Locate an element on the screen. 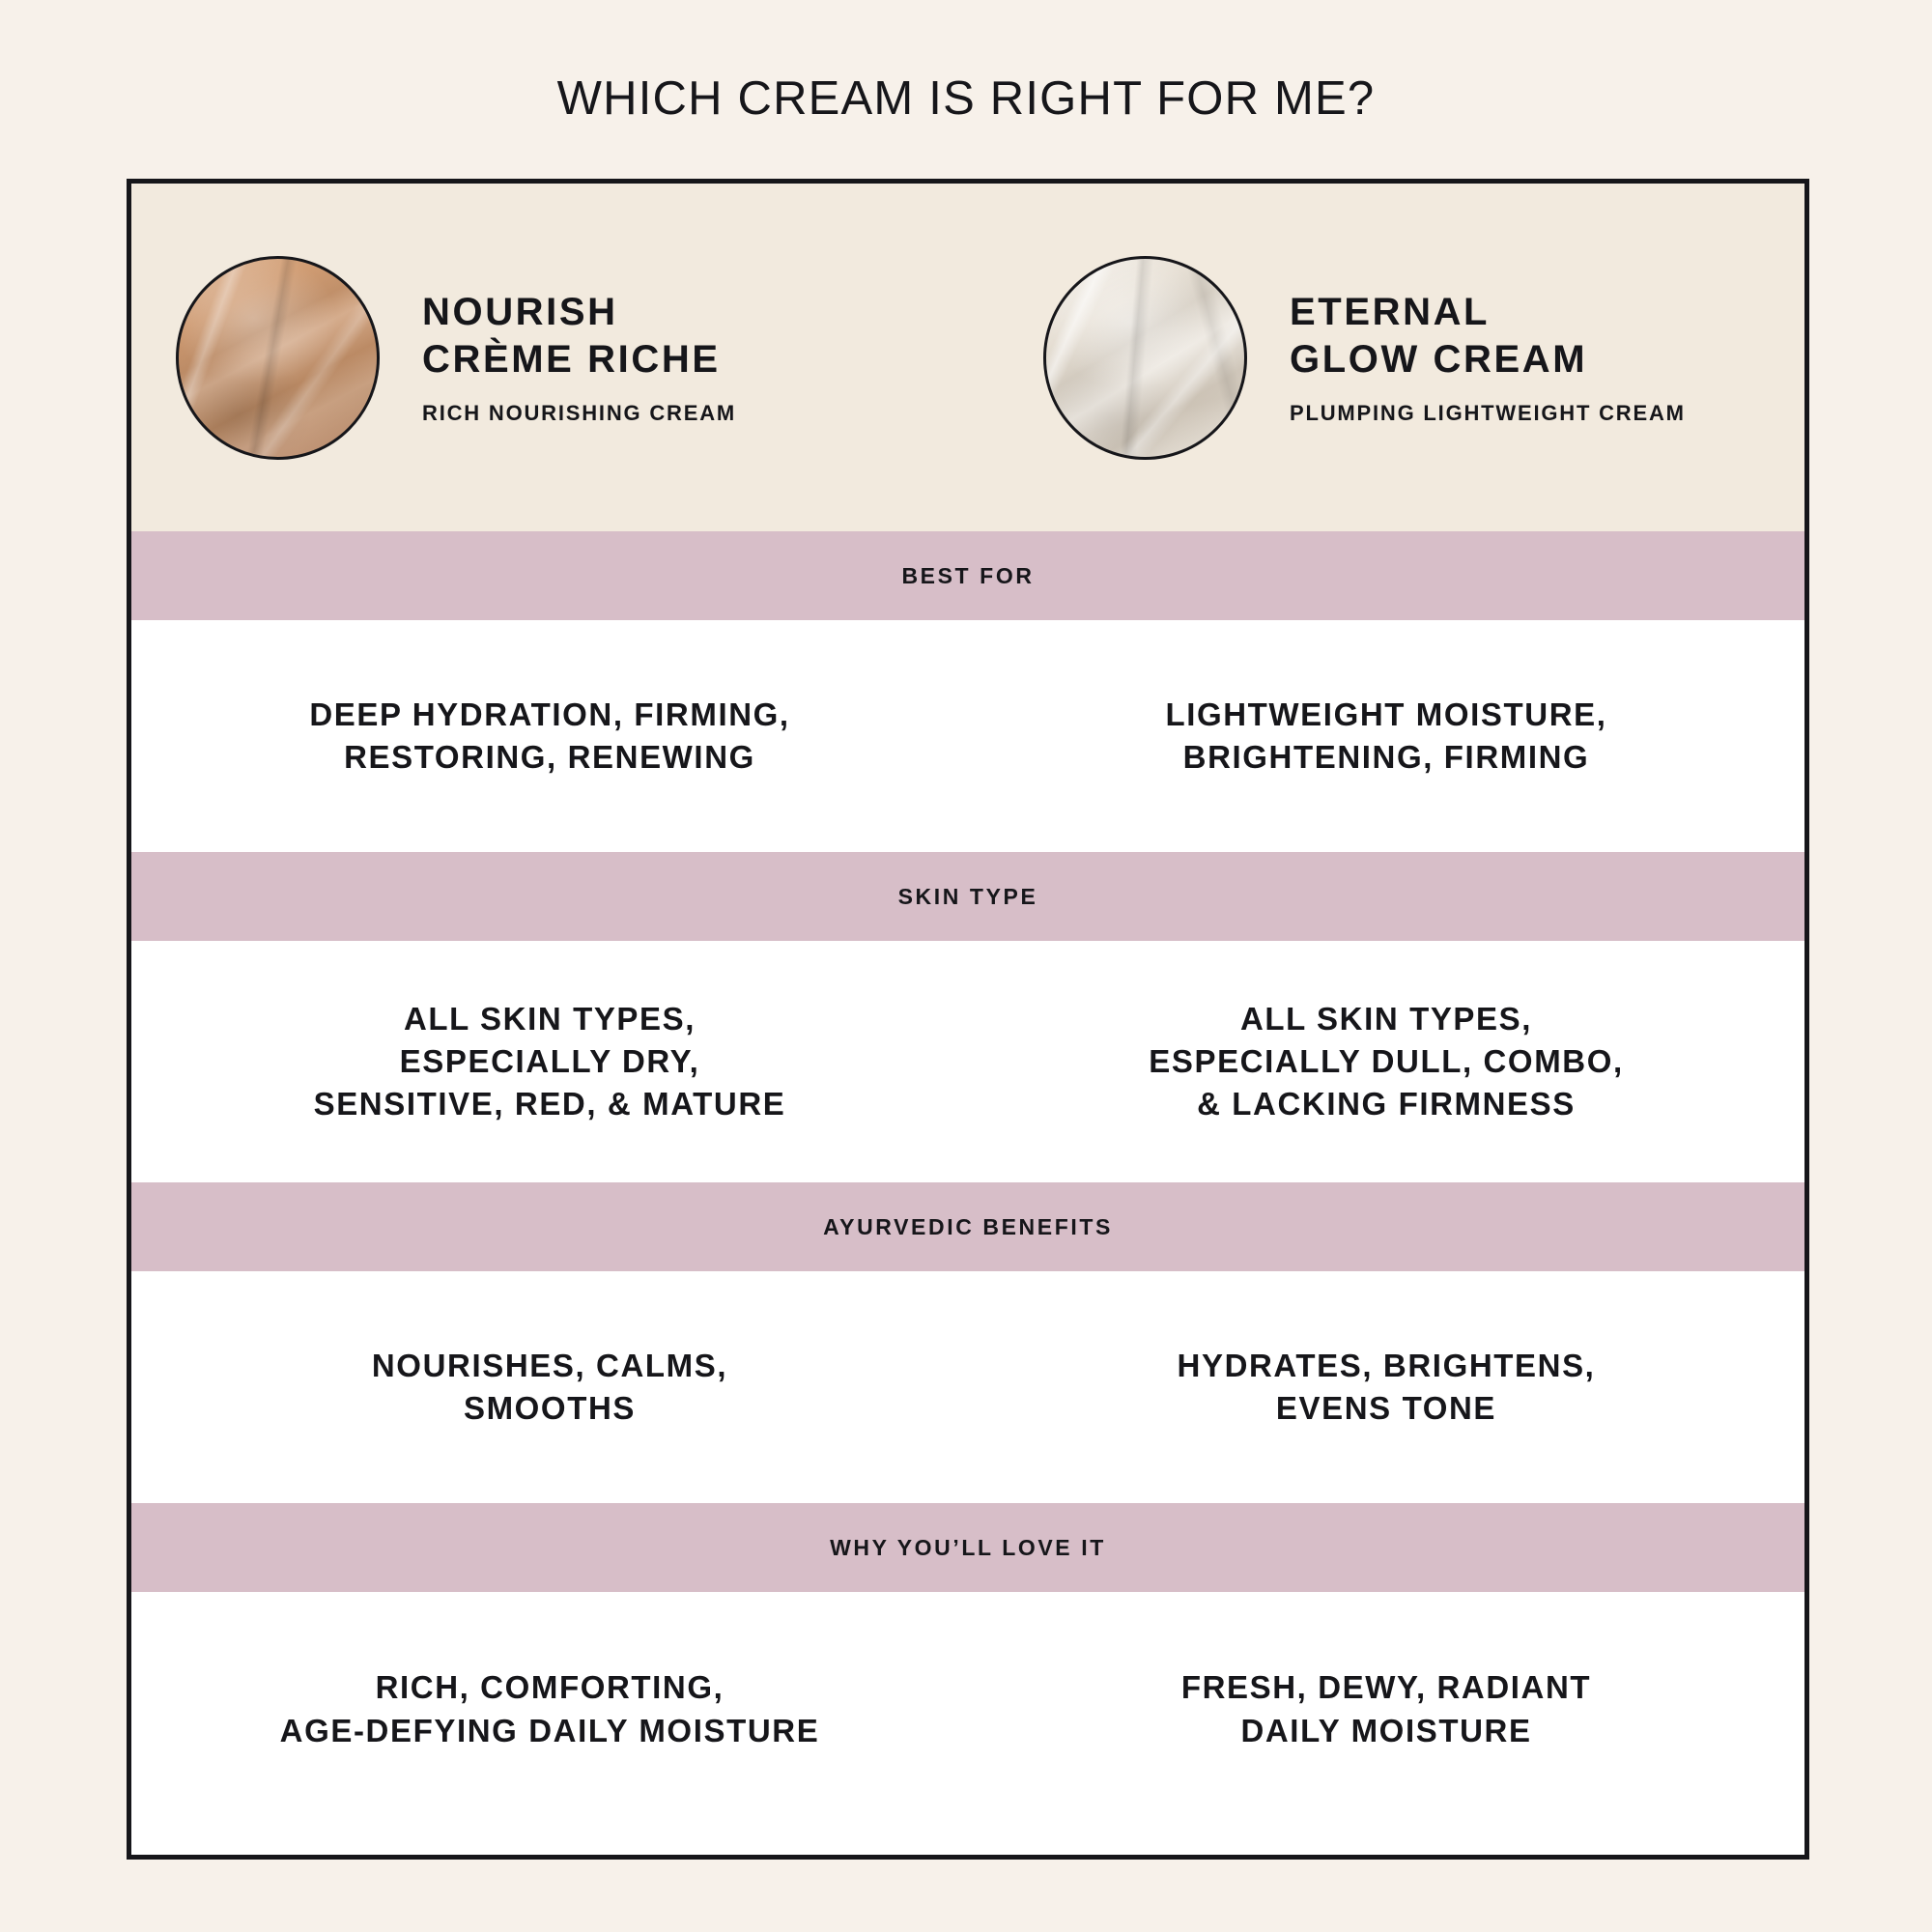 The height and width of the screenshot is (1932, 1932). content-line: DAILY MOISTURE is located at coordinates (1386, 1730).